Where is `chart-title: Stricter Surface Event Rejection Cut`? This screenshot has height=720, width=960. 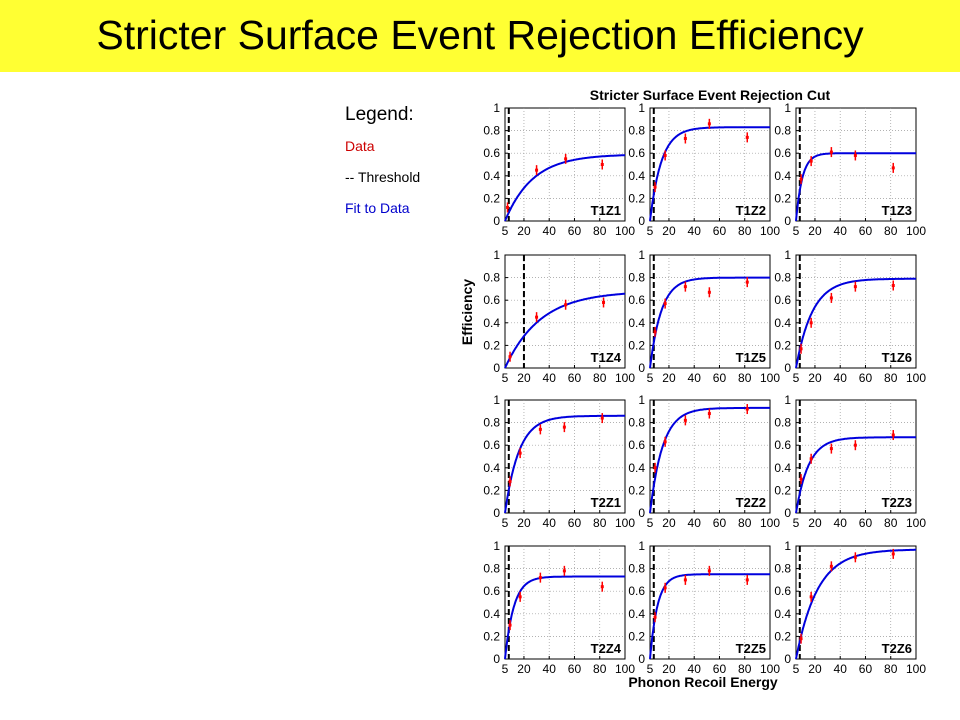 chart-title: Stricter Surface Event Rejection Cut is located at coordinates (710, 95).